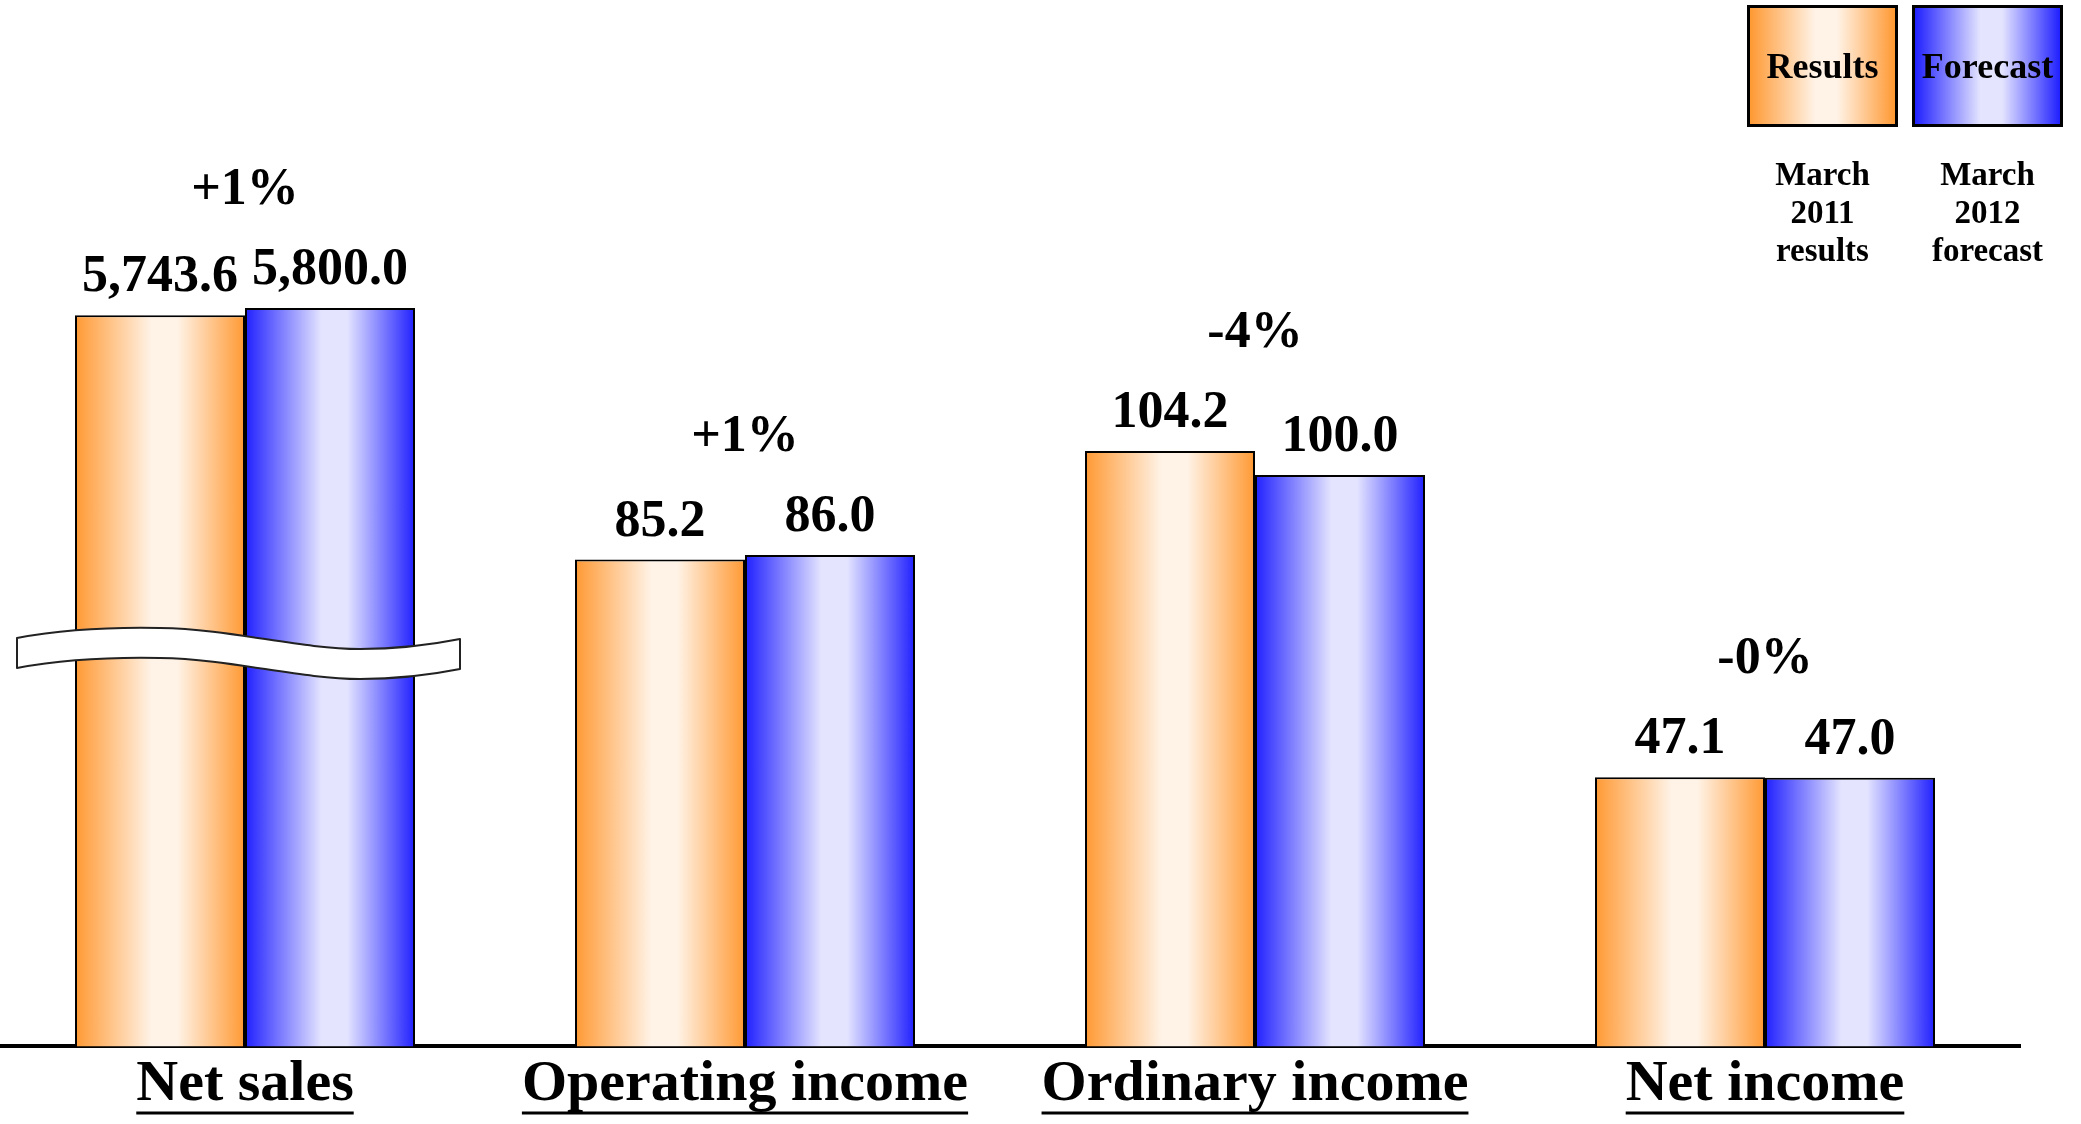 Image resolution: width=2081 pixels, height=1124 pixels. I want to click on x-tick-label: Operating income, so click(745, 1081).